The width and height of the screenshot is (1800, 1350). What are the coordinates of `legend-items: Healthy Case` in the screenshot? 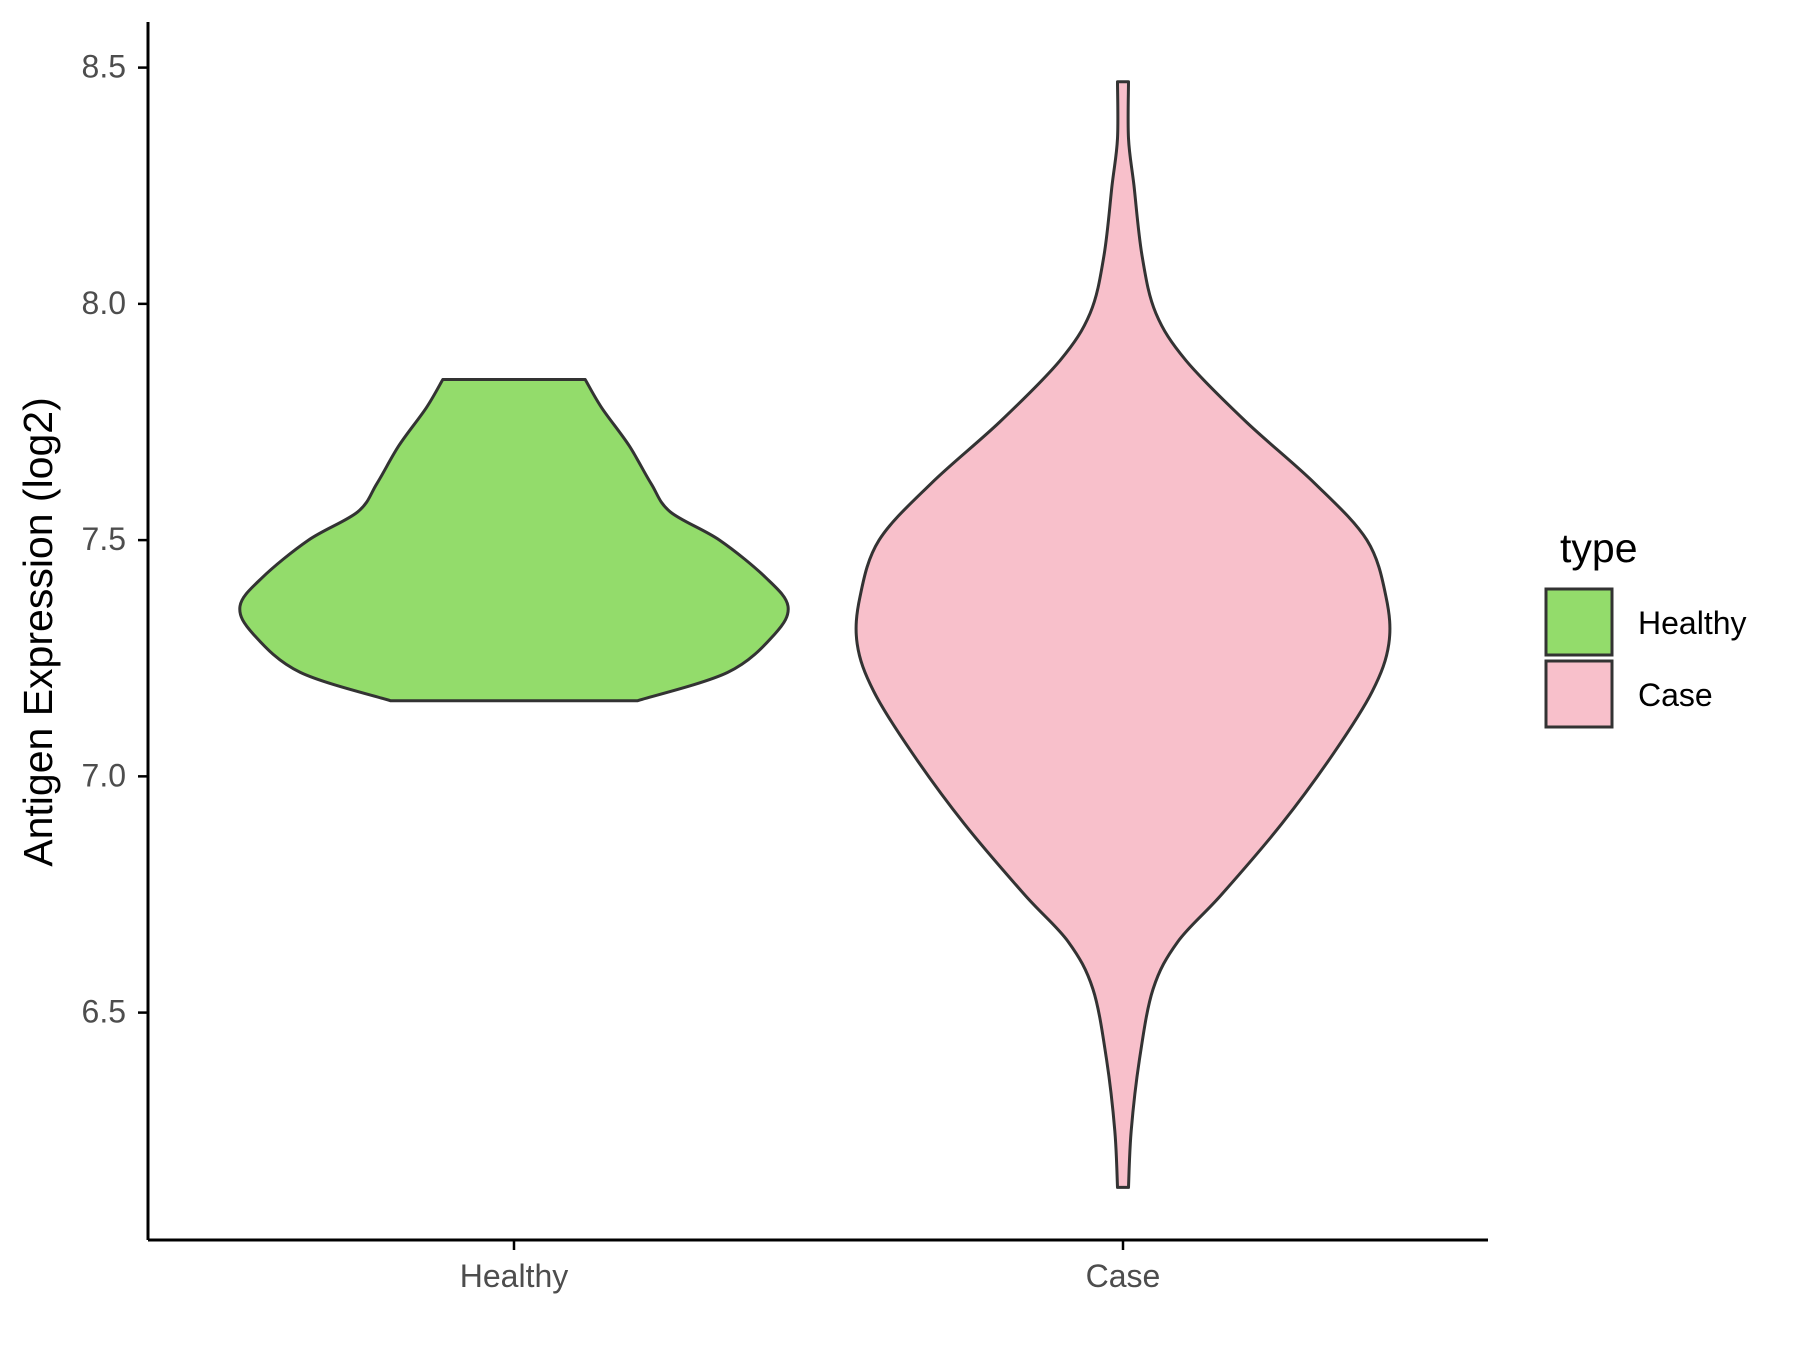 It's located at (1645, 658).